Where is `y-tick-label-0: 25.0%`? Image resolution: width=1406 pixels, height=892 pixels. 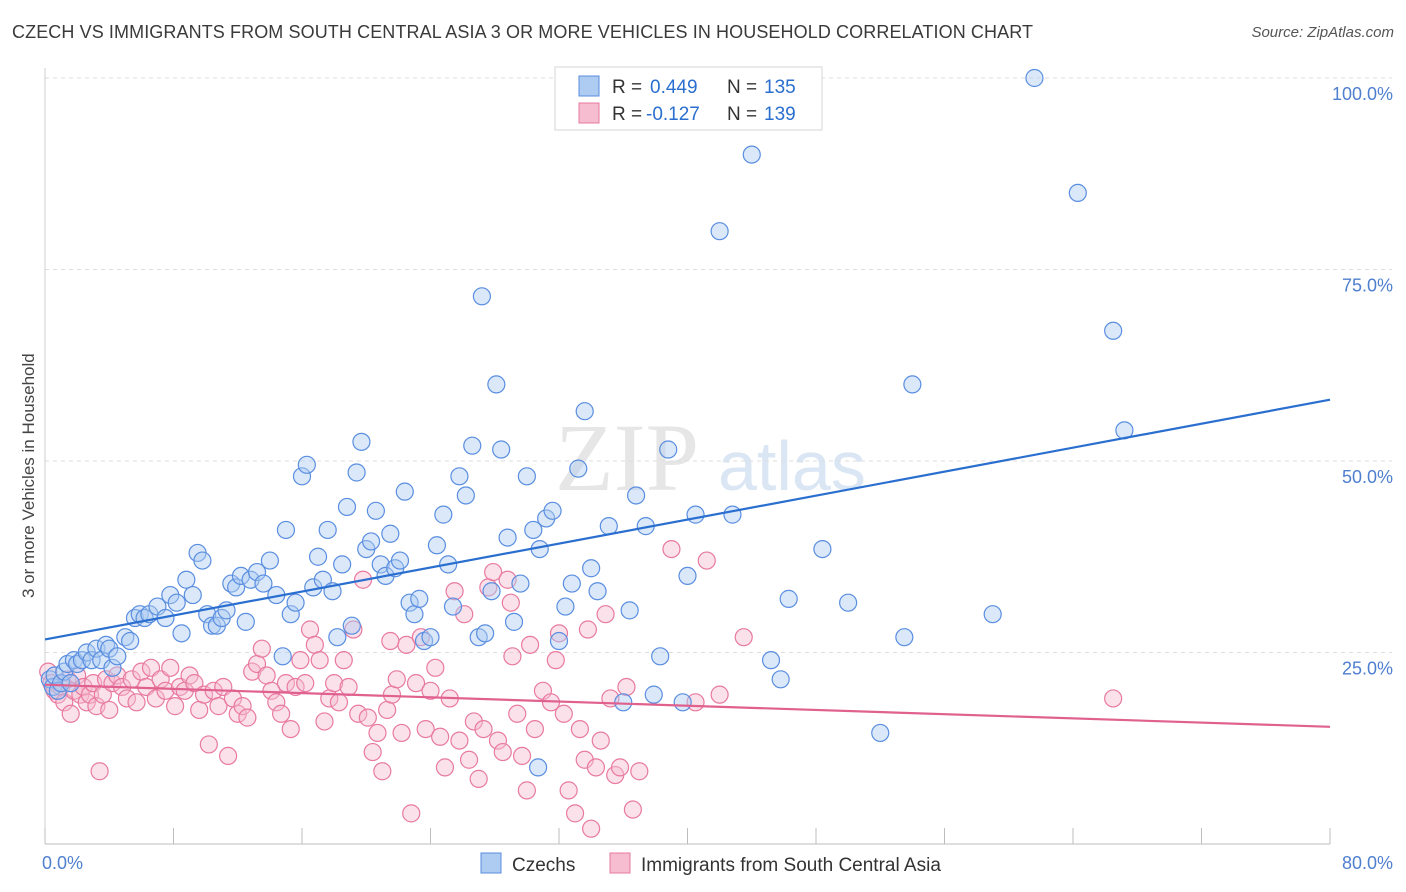 y-tick-label-0: 25.0% is located at coordinates (1367, 669).